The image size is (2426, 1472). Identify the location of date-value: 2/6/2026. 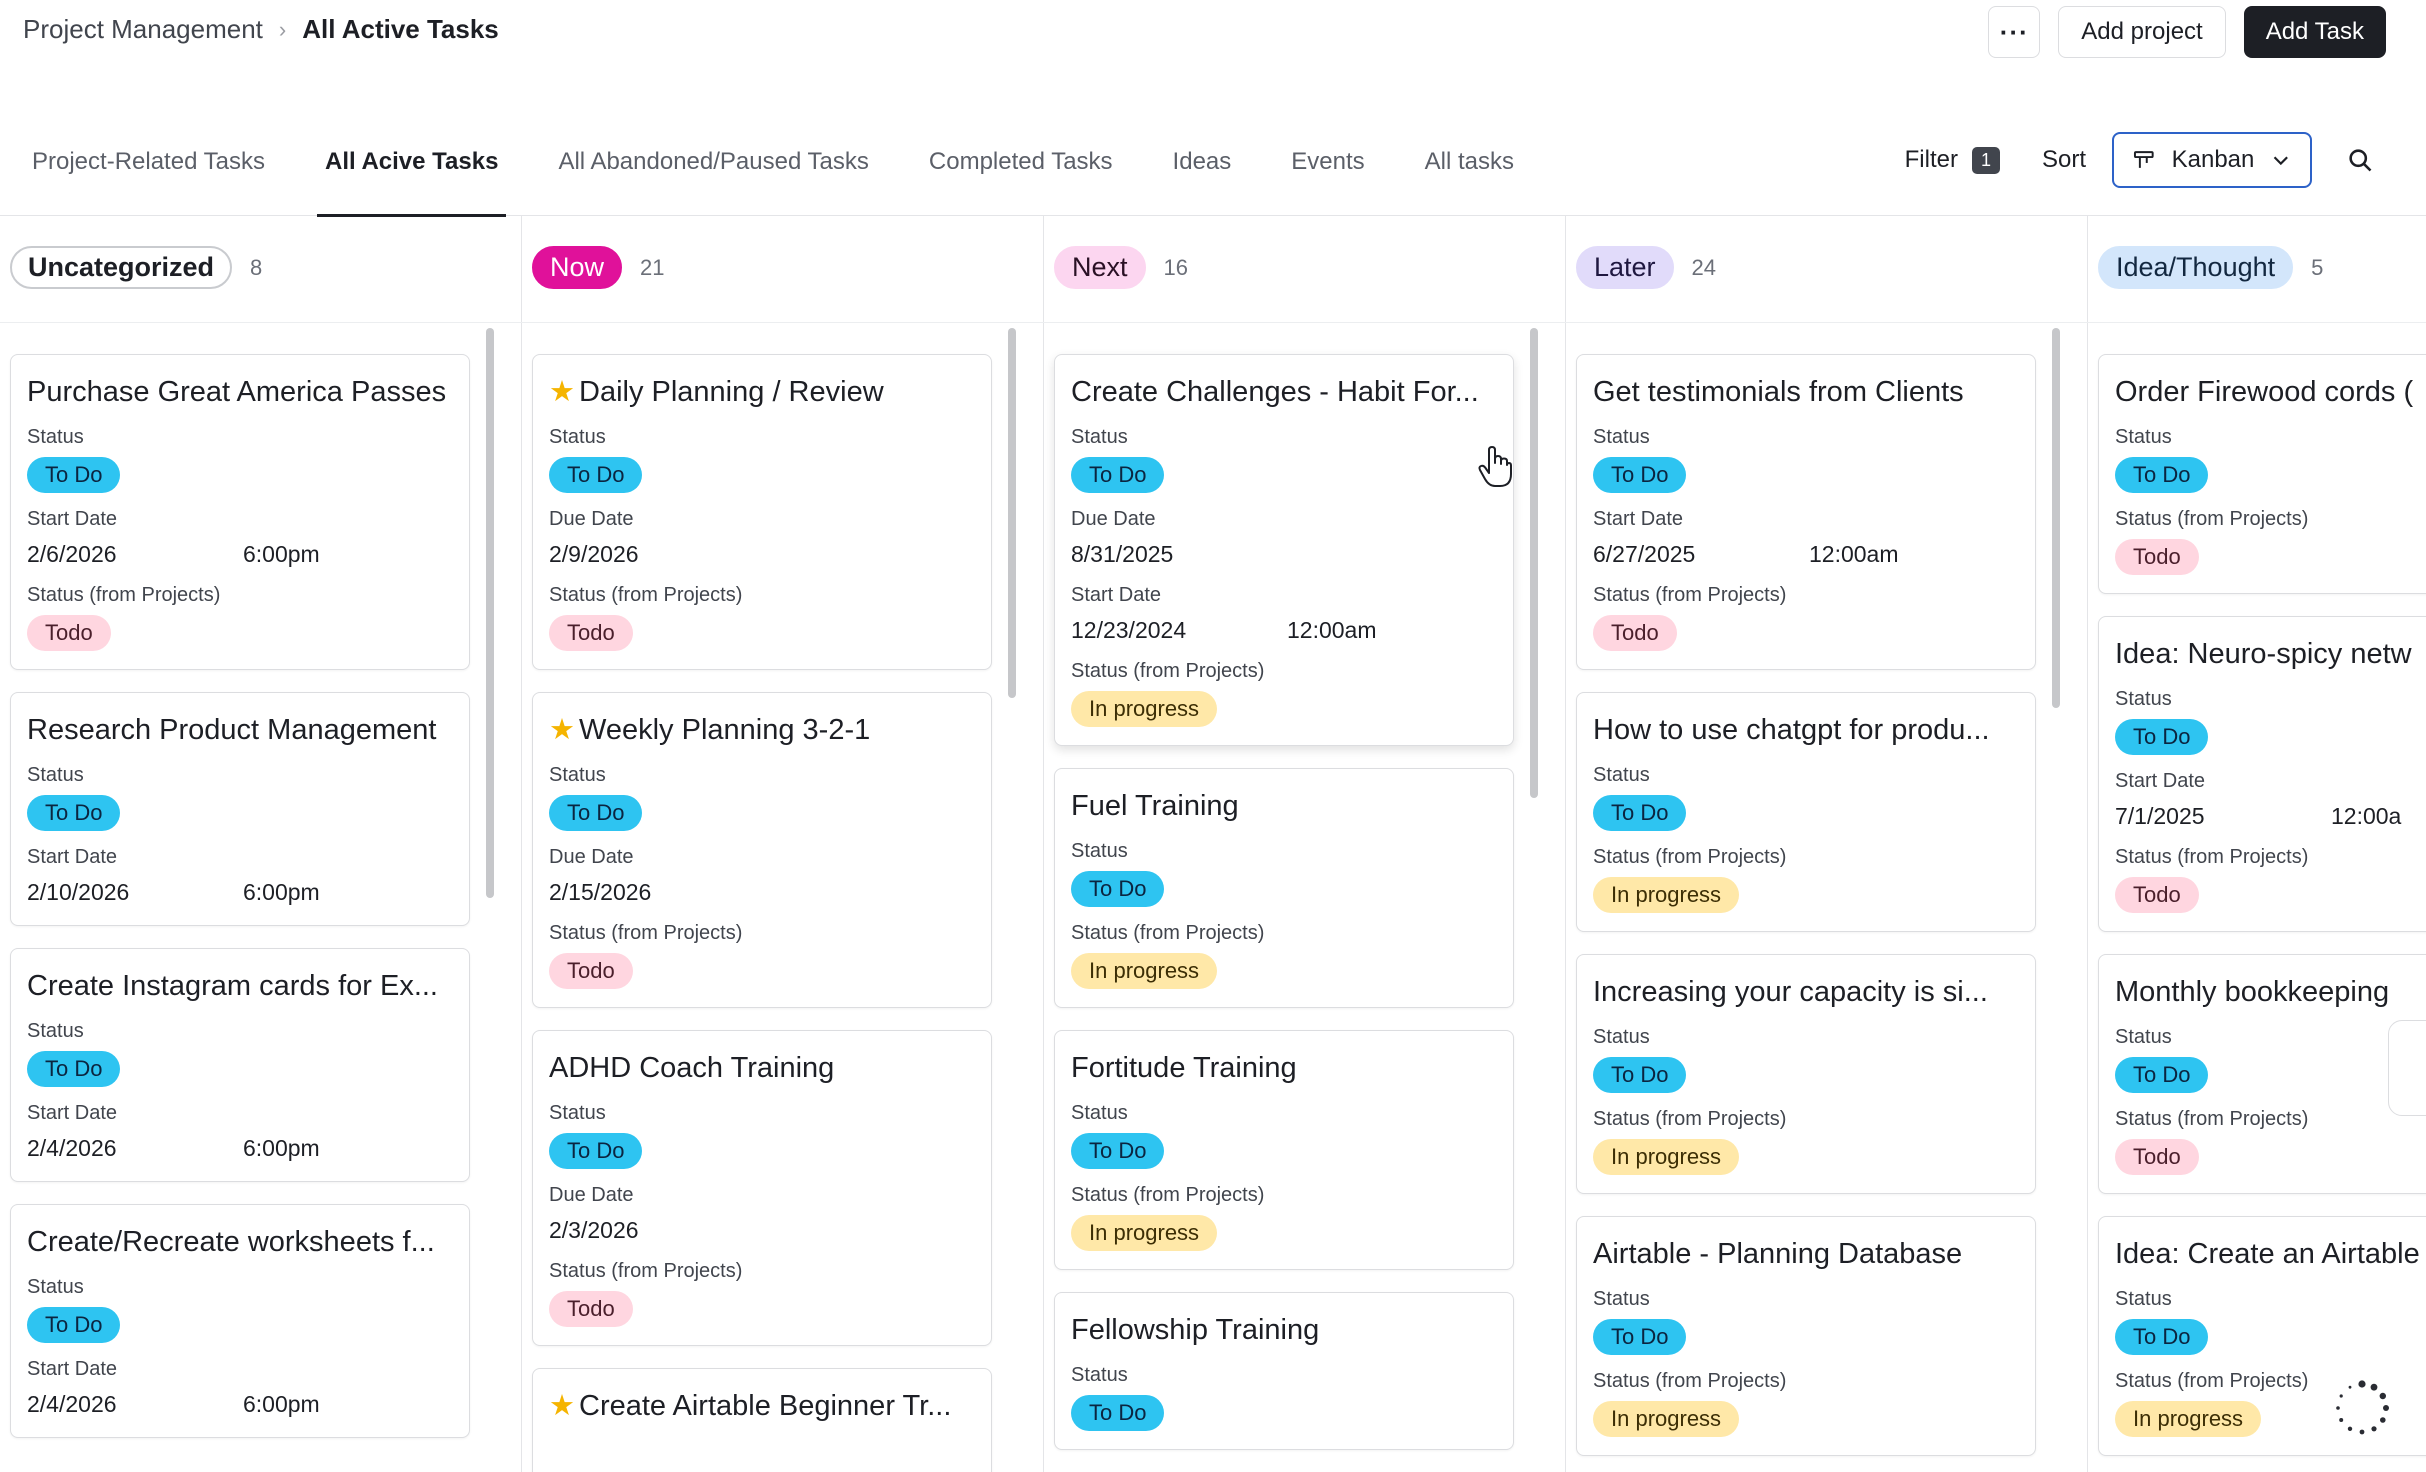
(72, 554).